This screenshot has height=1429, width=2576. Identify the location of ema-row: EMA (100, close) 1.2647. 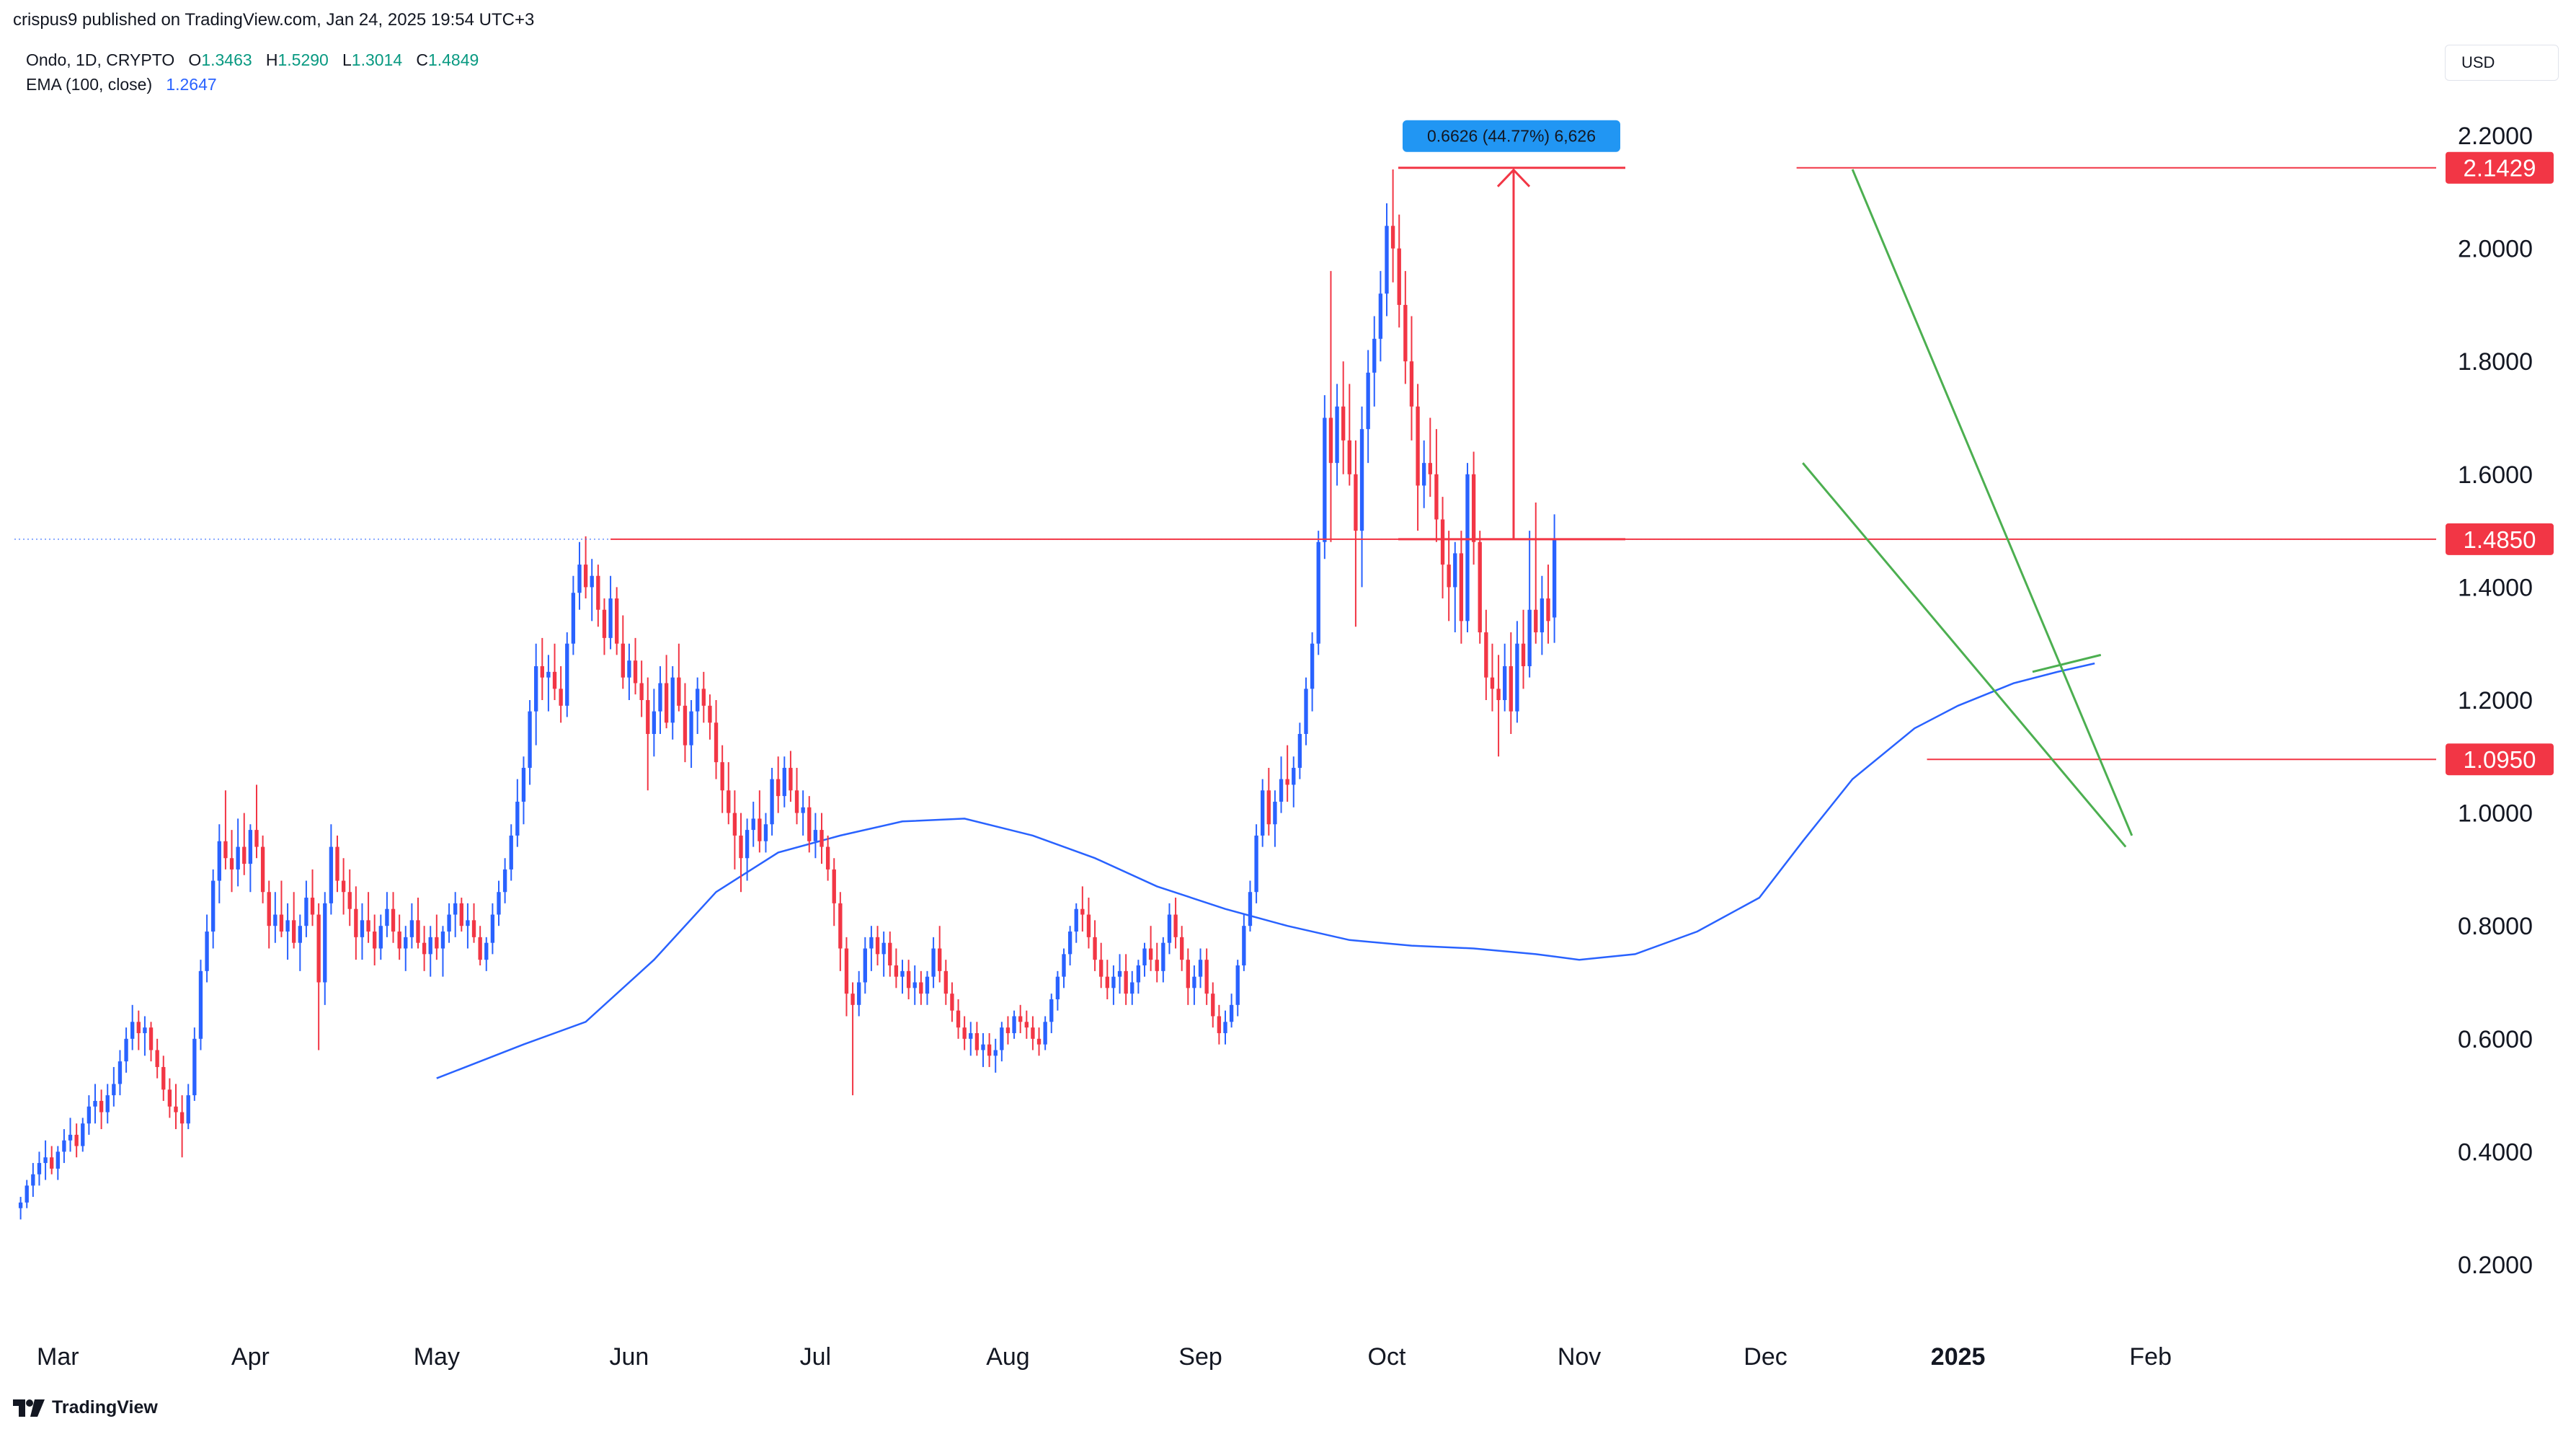
(252, 84).